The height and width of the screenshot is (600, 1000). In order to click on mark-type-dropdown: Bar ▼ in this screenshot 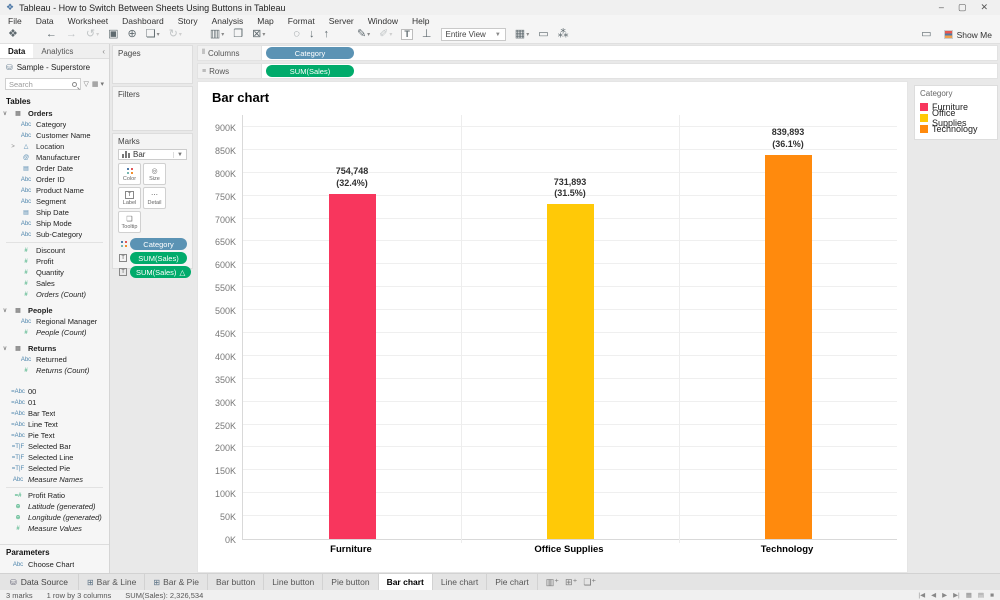, I will do `click(152, 154)`.